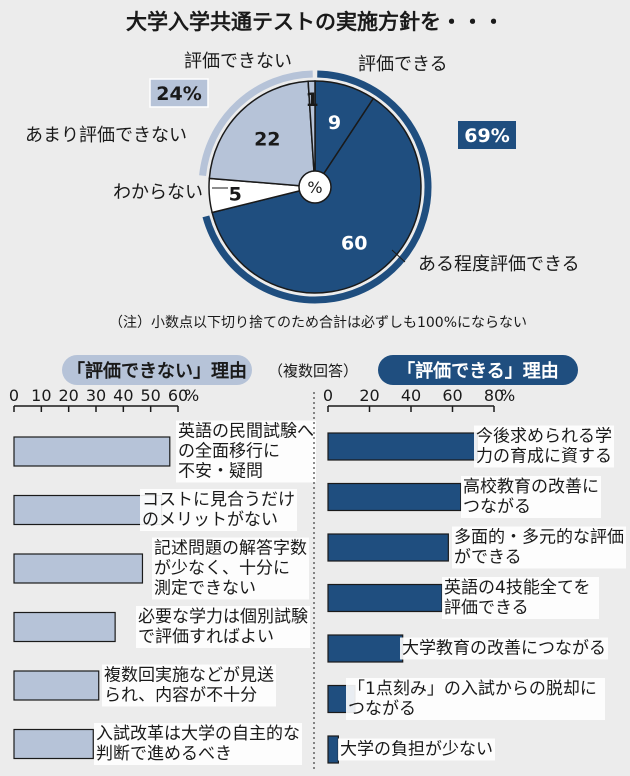 This screenshot has height=776, width=630. Describe the element at coordinates (494, 395) in the screenshot. I see `x-tick-label: 80` at that location.